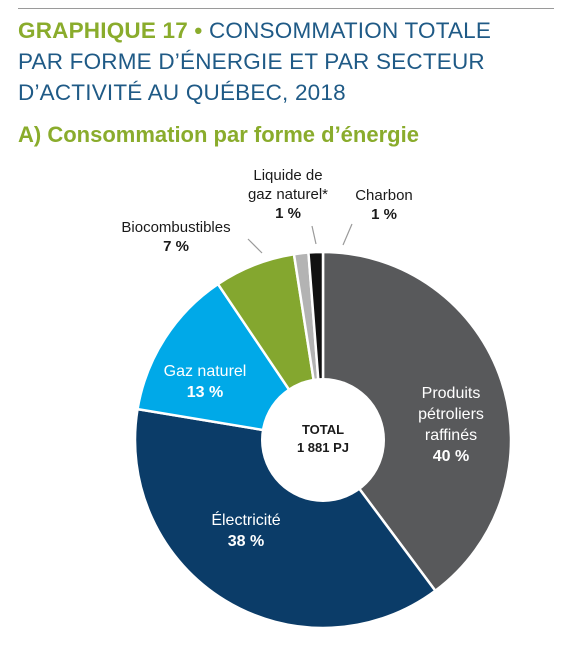 The width and height of the screenshot is (567, 645). Describe the element at coordinates (384, 205) in the screenshot. I see `label-charbon: Charbon 1 %` at that location.